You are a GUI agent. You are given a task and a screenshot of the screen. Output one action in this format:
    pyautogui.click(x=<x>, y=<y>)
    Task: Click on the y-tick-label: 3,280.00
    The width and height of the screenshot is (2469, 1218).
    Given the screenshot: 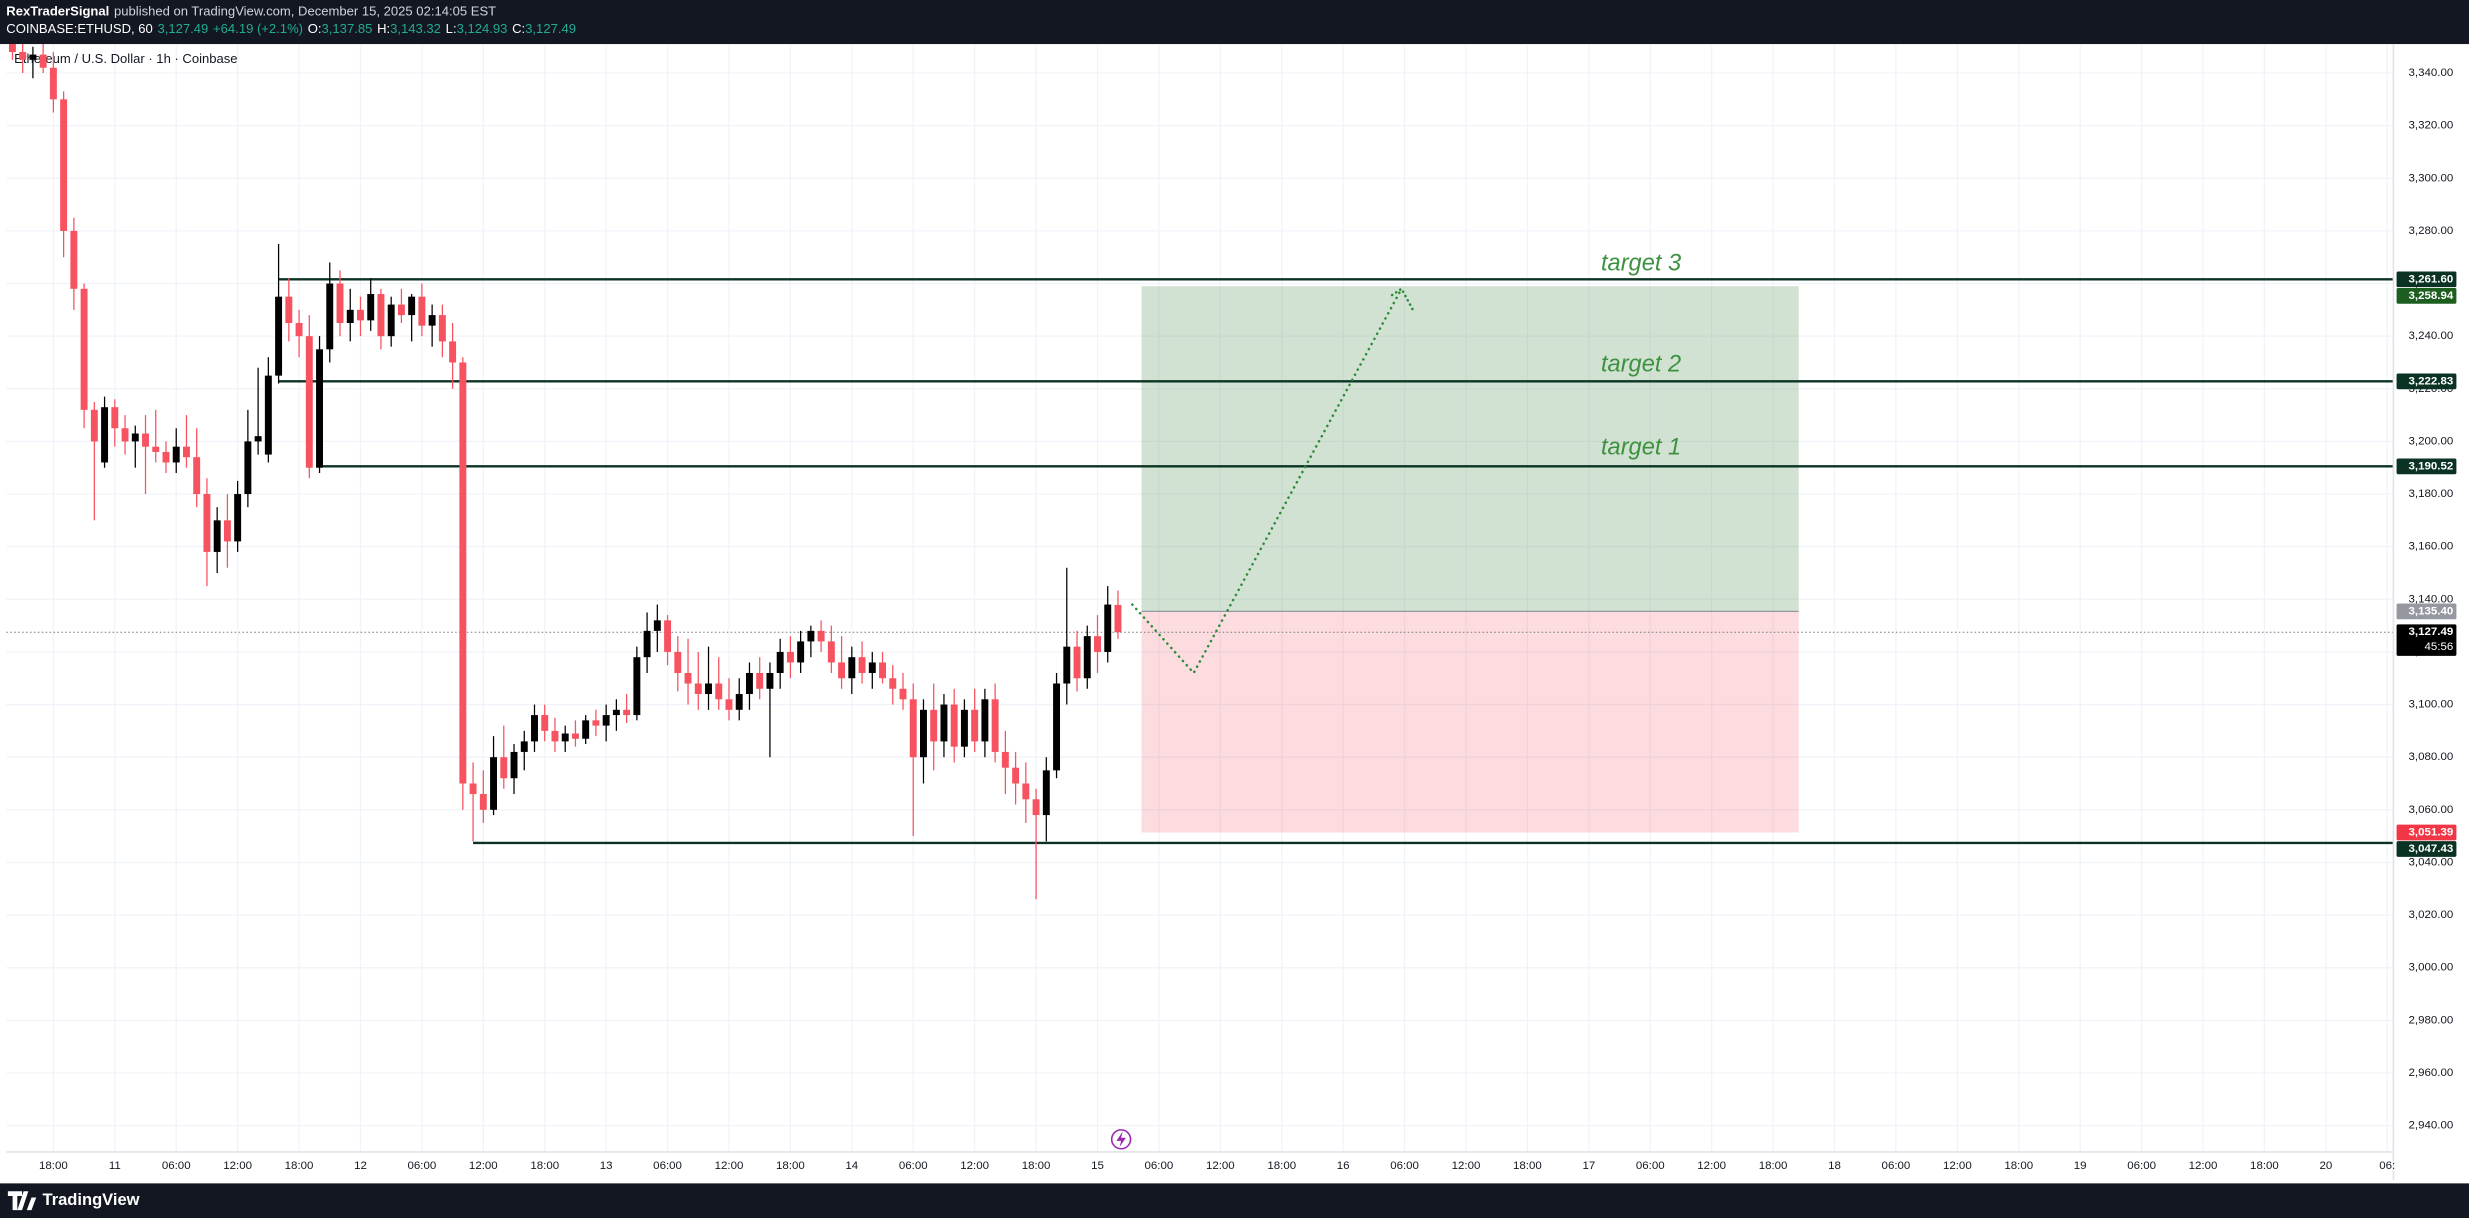 What is the action you would take?
    pyautogui.click(x=2431, y=231)
    